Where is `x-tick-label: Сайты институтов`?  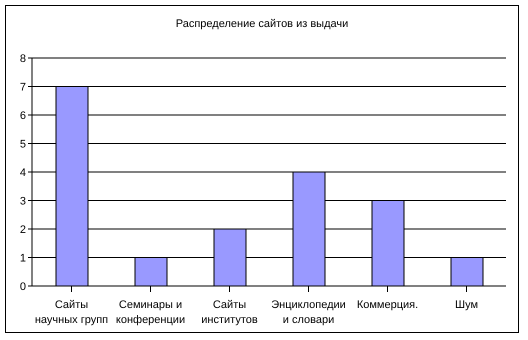
x-tick-label: Сайты институтов is located at coordinates (229, 312).